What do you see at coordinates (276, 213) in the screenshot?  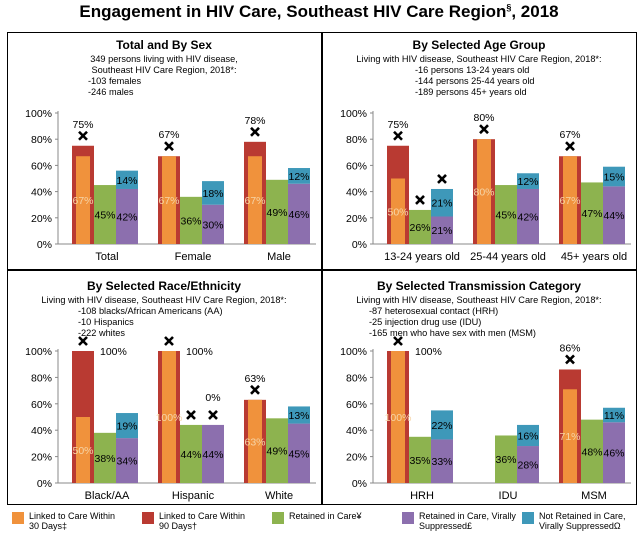 I see `label-retained: 49%` at bounding box center [276, 213].